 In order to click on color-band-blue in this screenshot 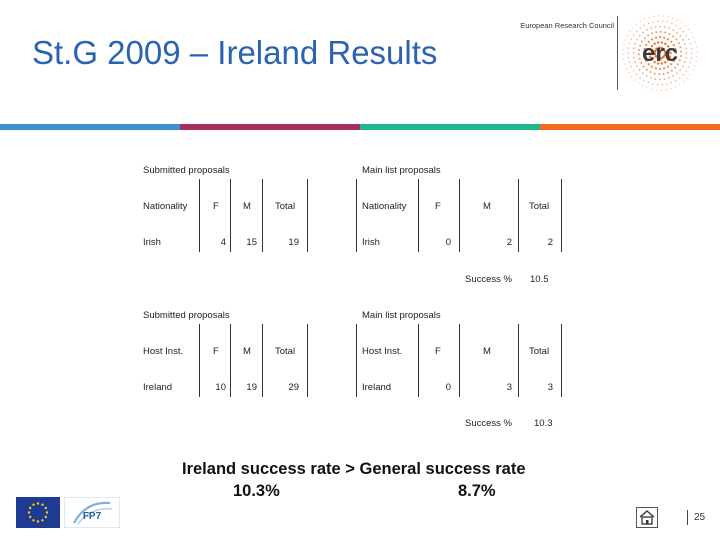, I will do `click(90, 127)`.